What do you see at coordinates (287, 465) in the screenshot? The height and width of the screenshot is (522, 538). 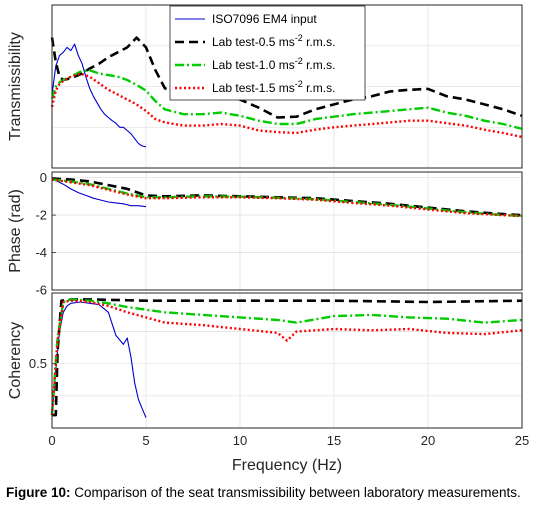 I see `x-axis-label: Frequency (Hz)` at bounding box center [287, 465].